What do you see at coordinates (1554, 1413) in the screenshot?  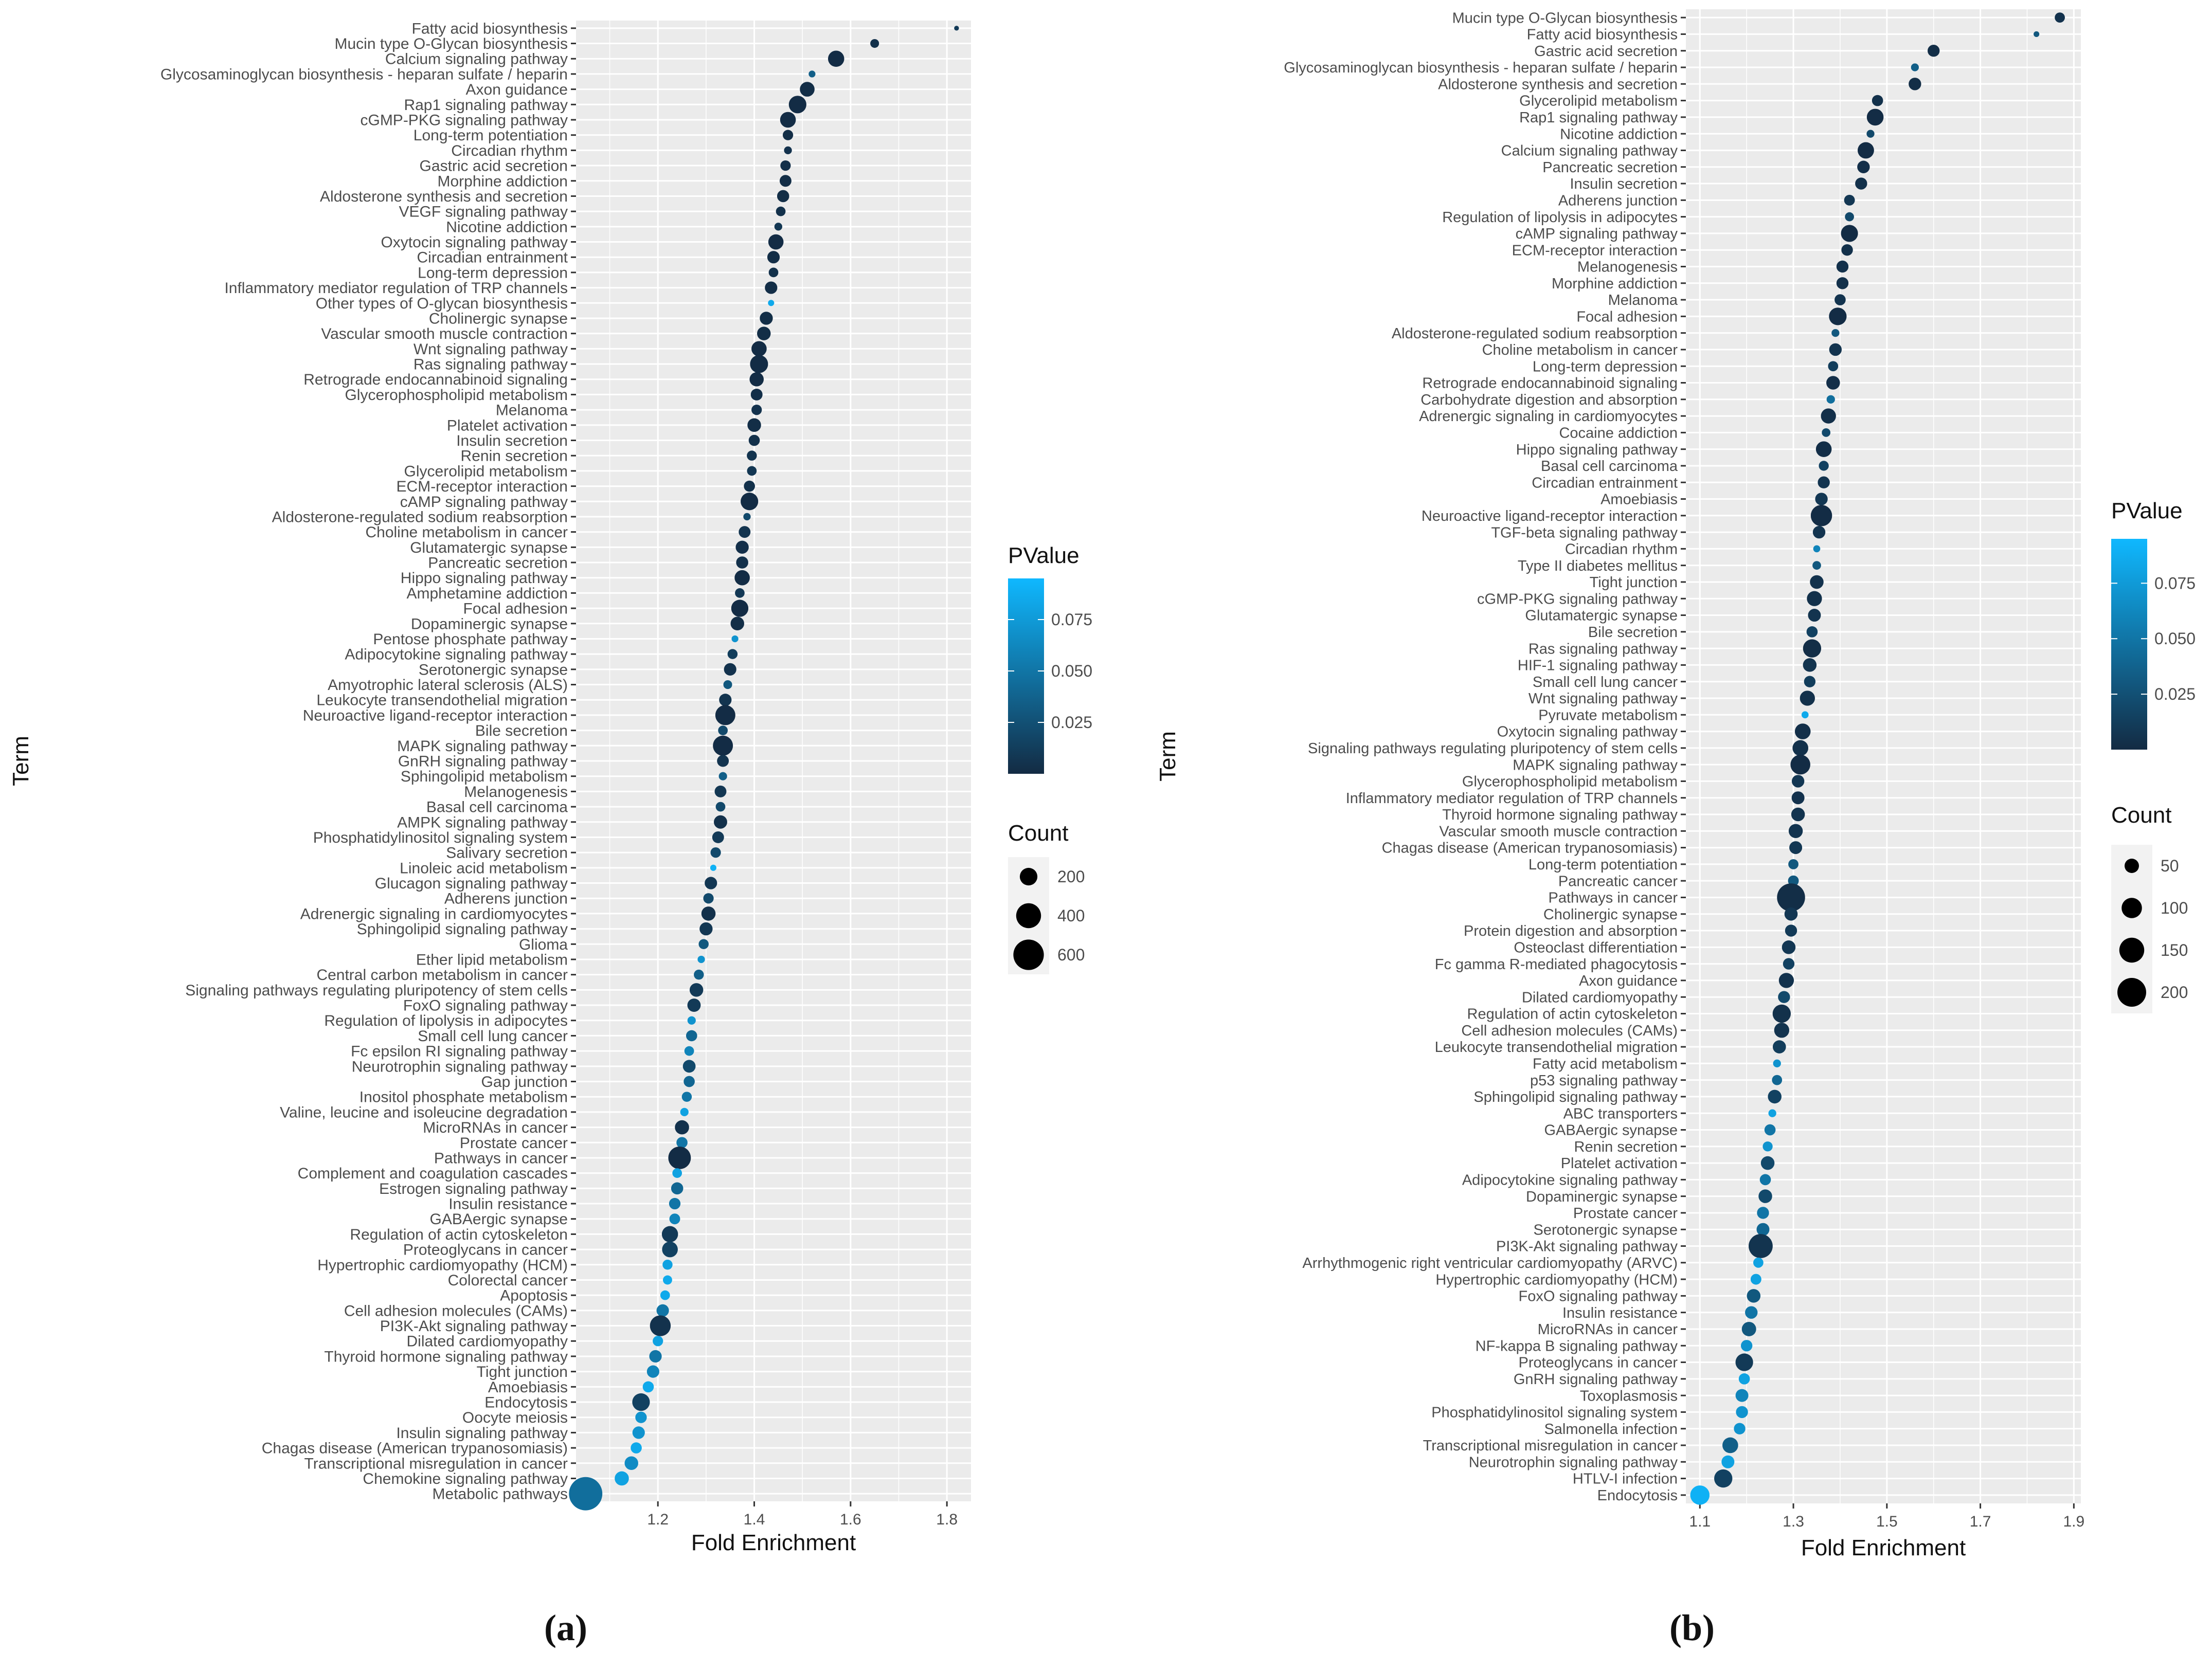 I see `term-label: Phosphatidylinositol signaling system` at bounding box center [1554, 1413].